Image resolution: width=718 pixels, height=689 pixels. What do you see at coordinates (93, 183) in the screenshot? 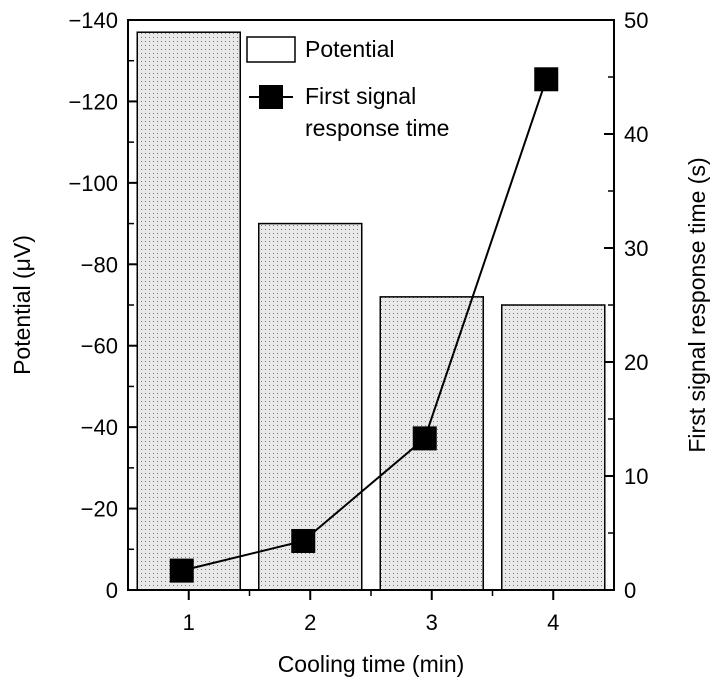
I see `left-tick-label: −100` at bounding box center [93, 183].